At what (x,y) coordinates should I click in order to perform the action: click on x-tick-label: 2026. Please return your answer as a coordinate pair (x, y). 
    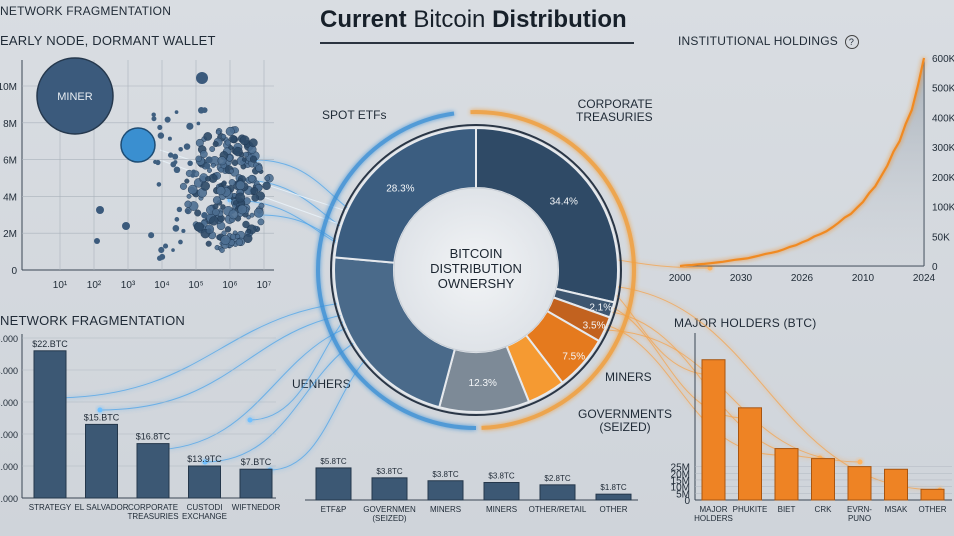
    Looking at the image, I should click on (802, 278).